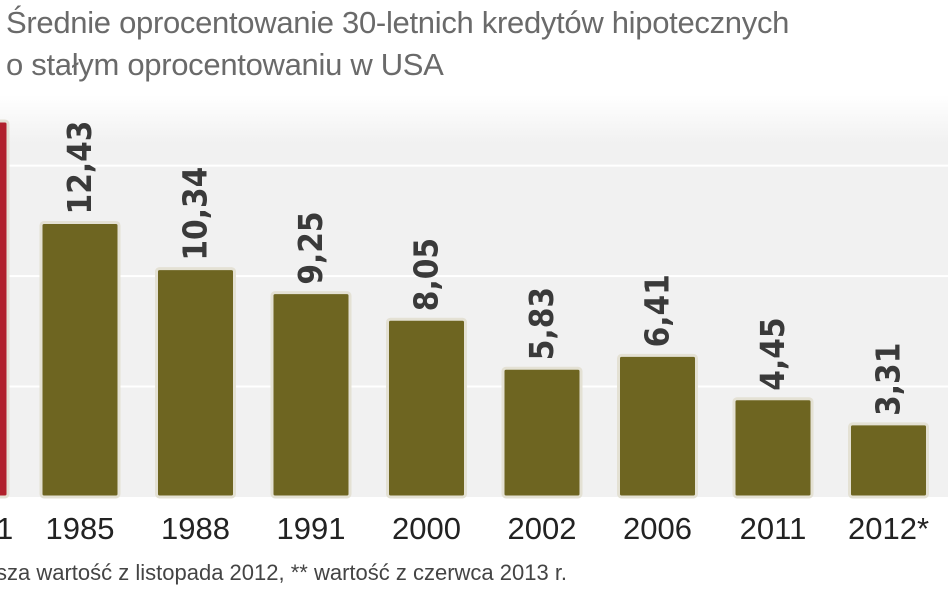 This screenshot has width=948, height=593. I want to click on bar-1988, so click(195, 383).